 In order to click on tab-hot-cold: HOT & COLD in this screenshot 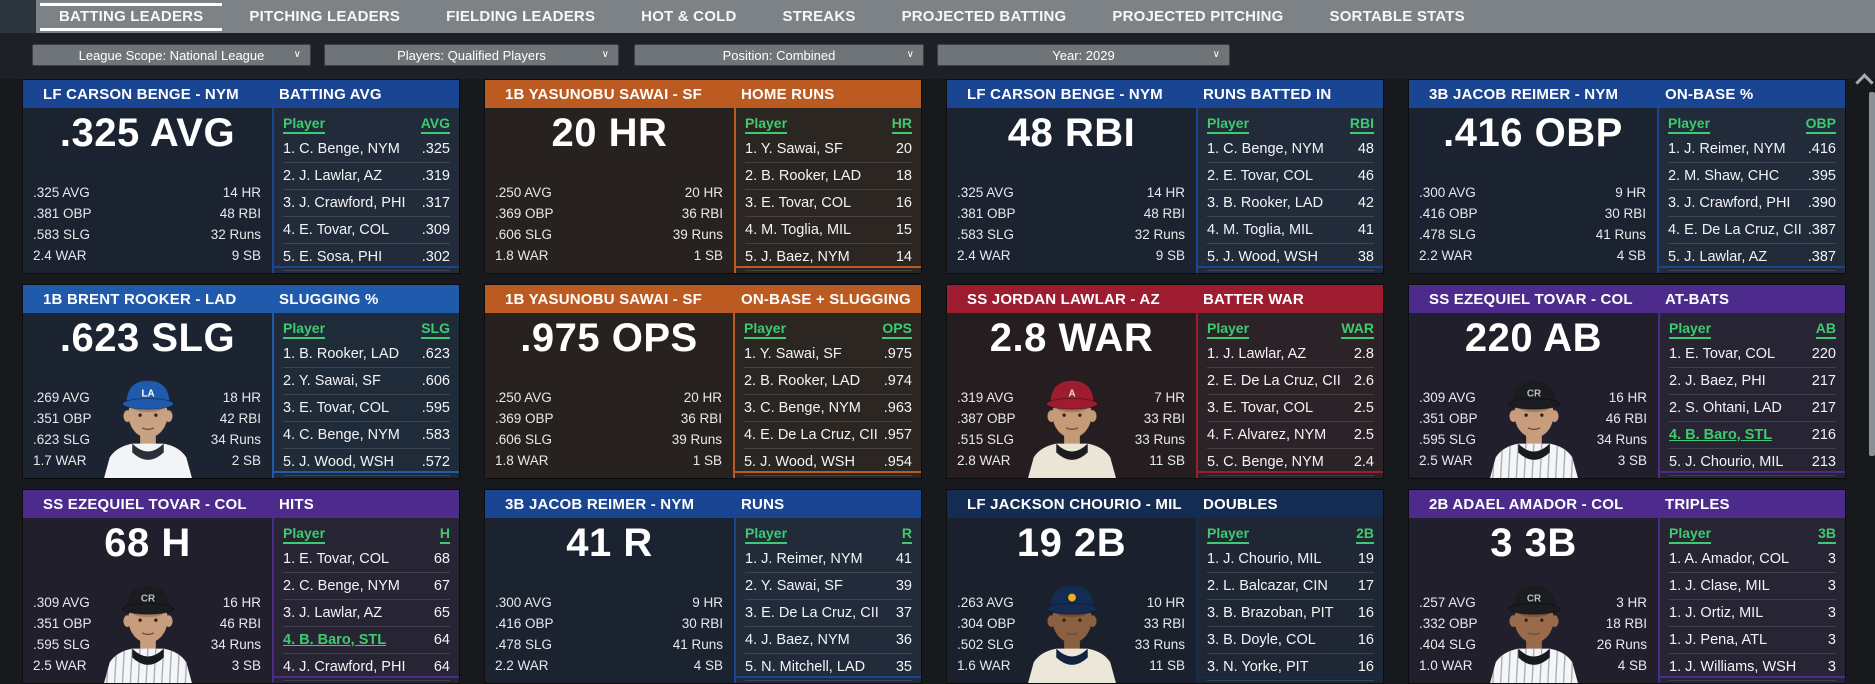, I will do `click(689, 16)`.